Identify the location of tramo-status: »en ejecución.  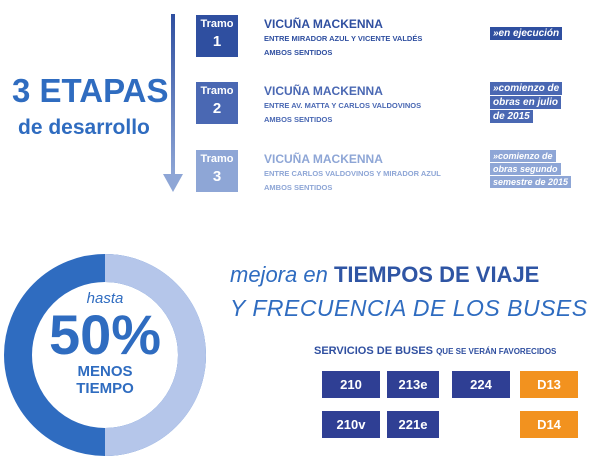
(532, 34).